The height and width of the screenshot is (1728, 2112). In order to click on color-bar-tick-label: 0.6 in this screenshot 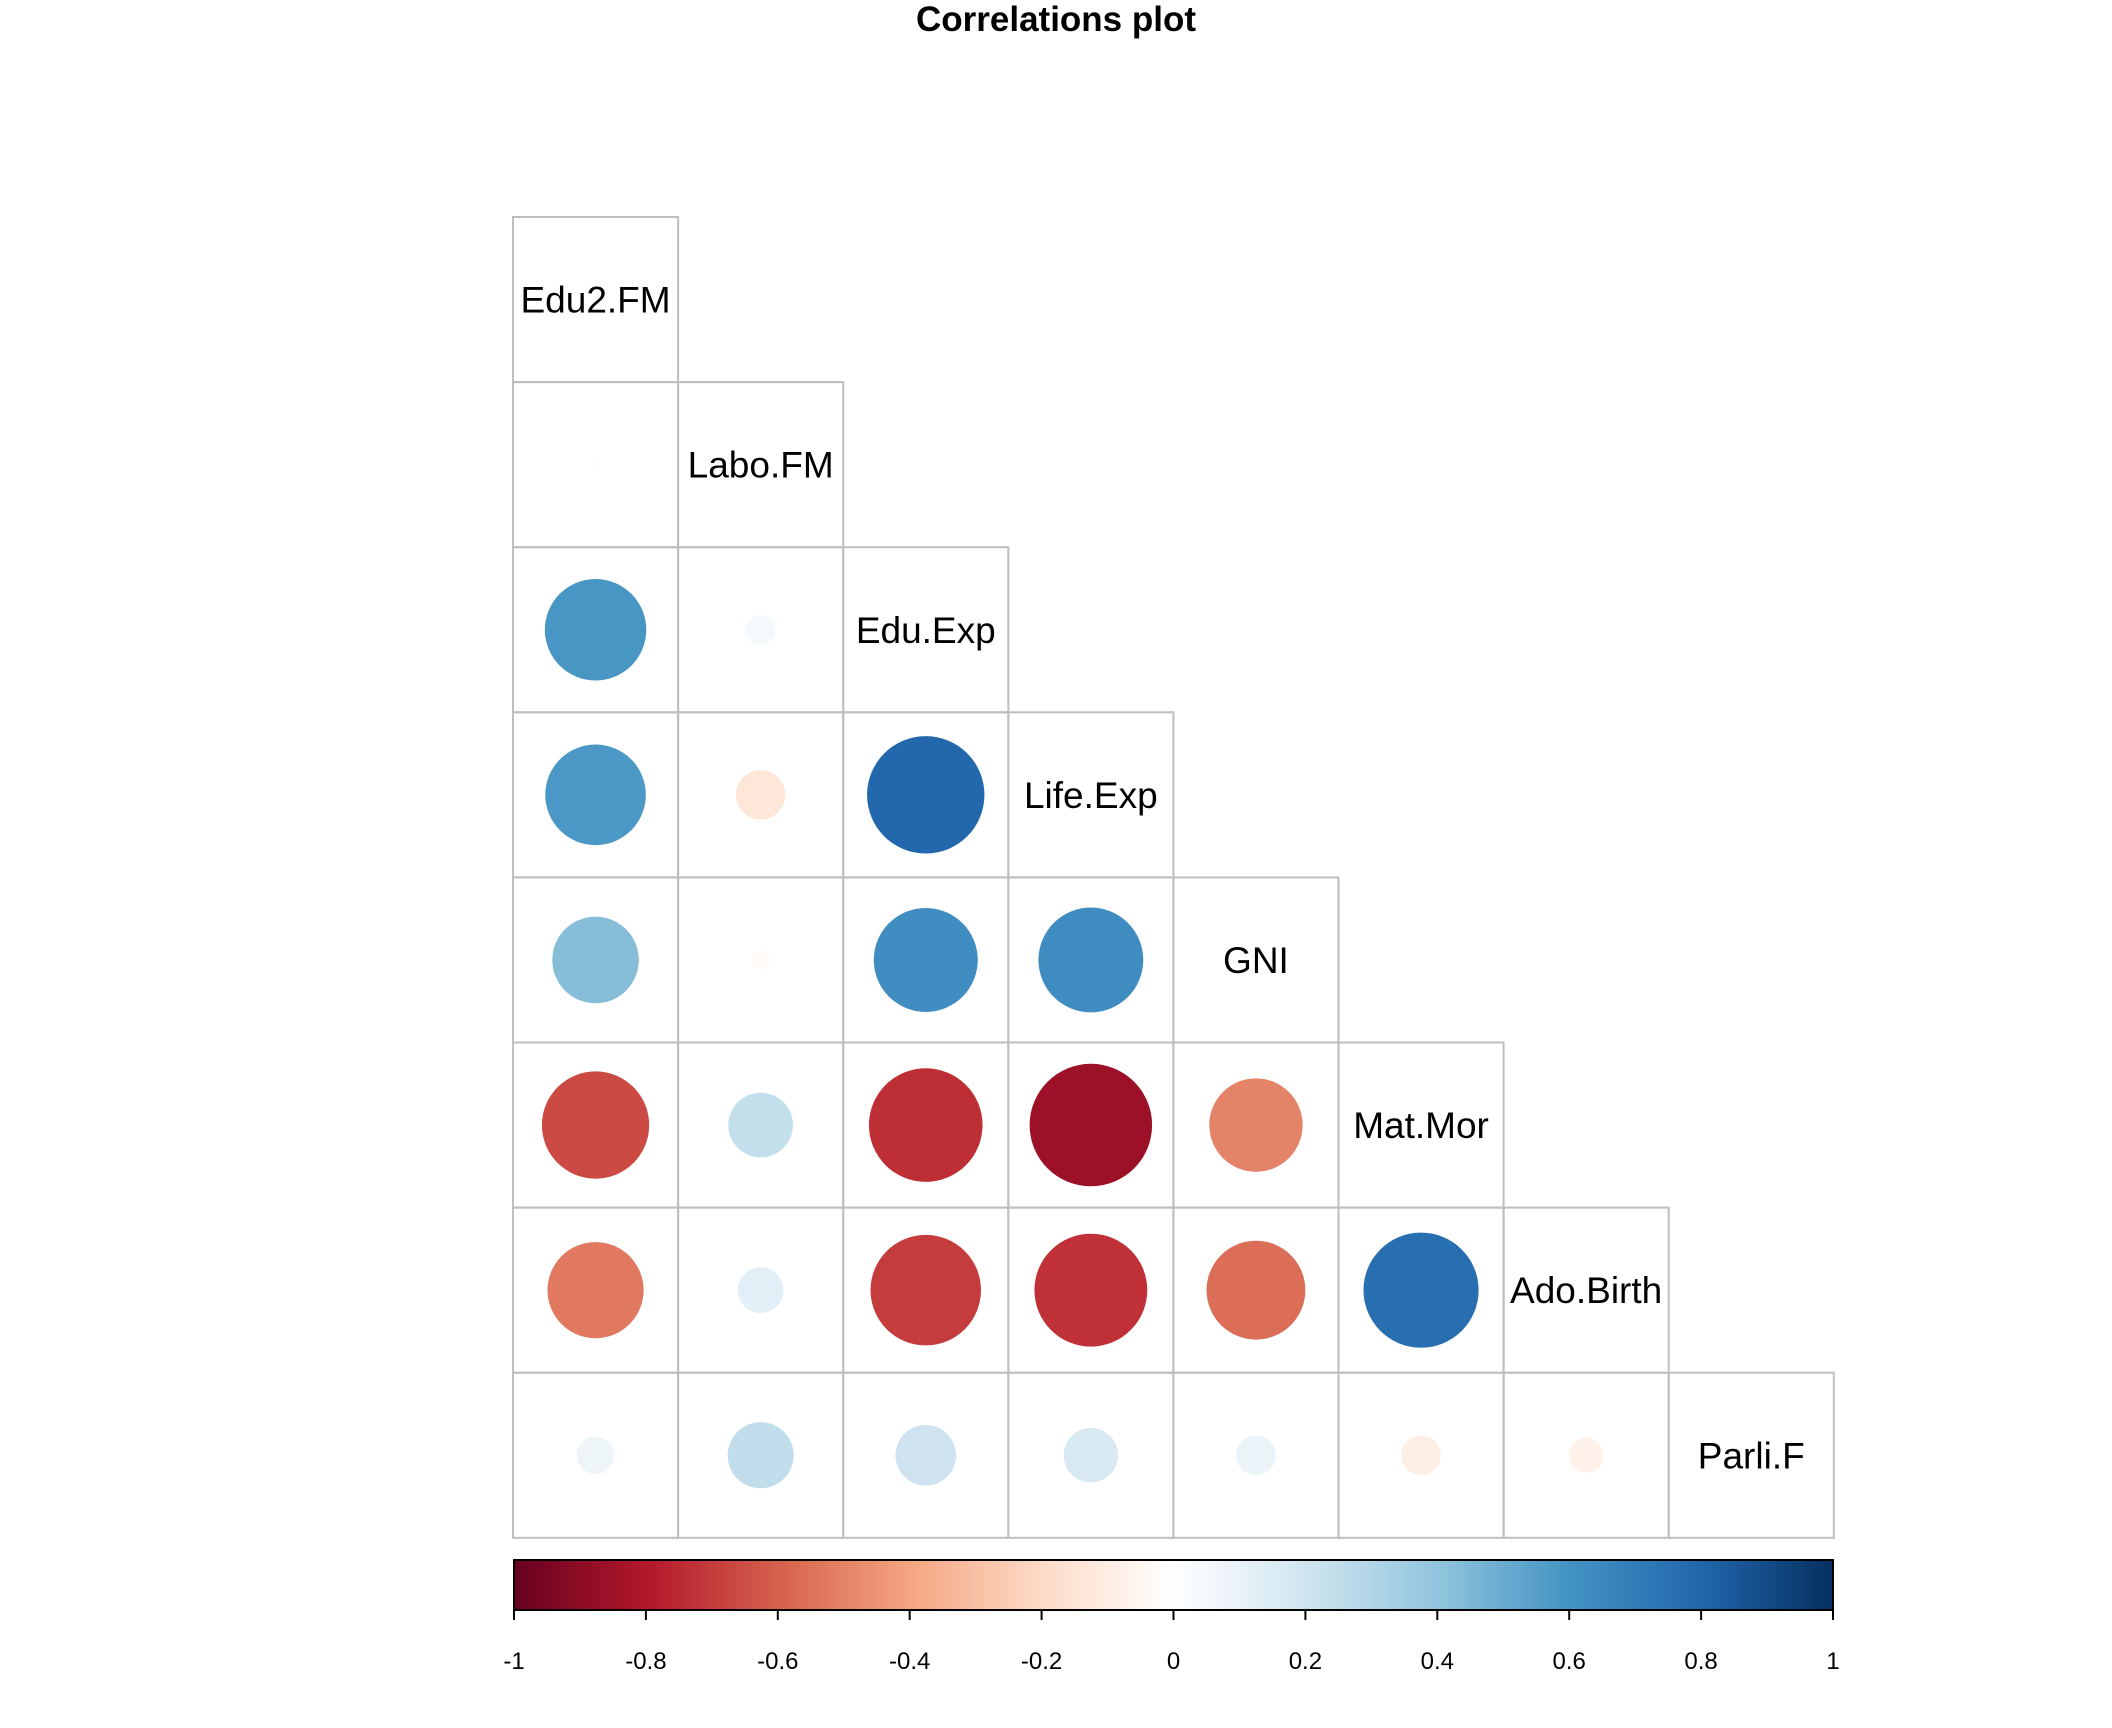, I will do `click(1569, 1661)`.